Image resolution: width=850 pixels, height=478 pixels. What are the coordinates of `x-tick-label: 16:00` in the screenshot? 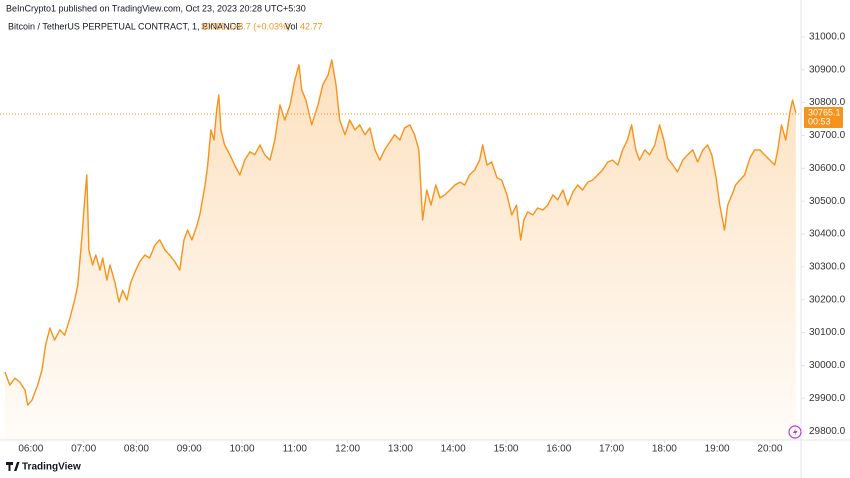 It's located at (558, 449).